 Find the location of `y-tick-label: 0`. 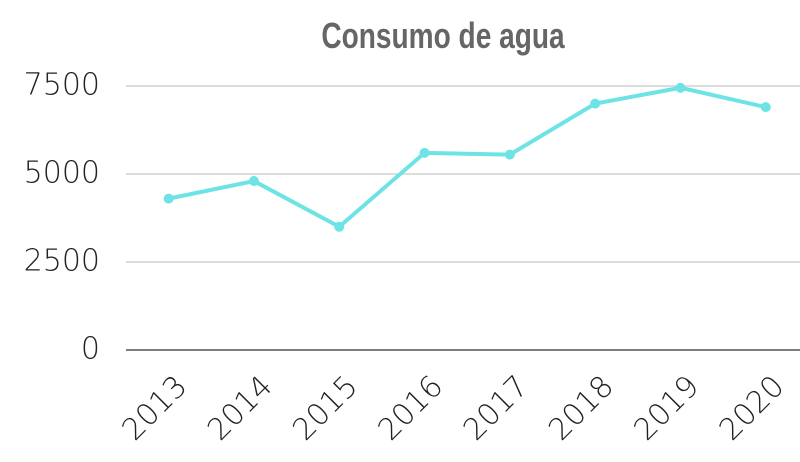

y-tick-label: 0 is located at coordinates (90, 349).